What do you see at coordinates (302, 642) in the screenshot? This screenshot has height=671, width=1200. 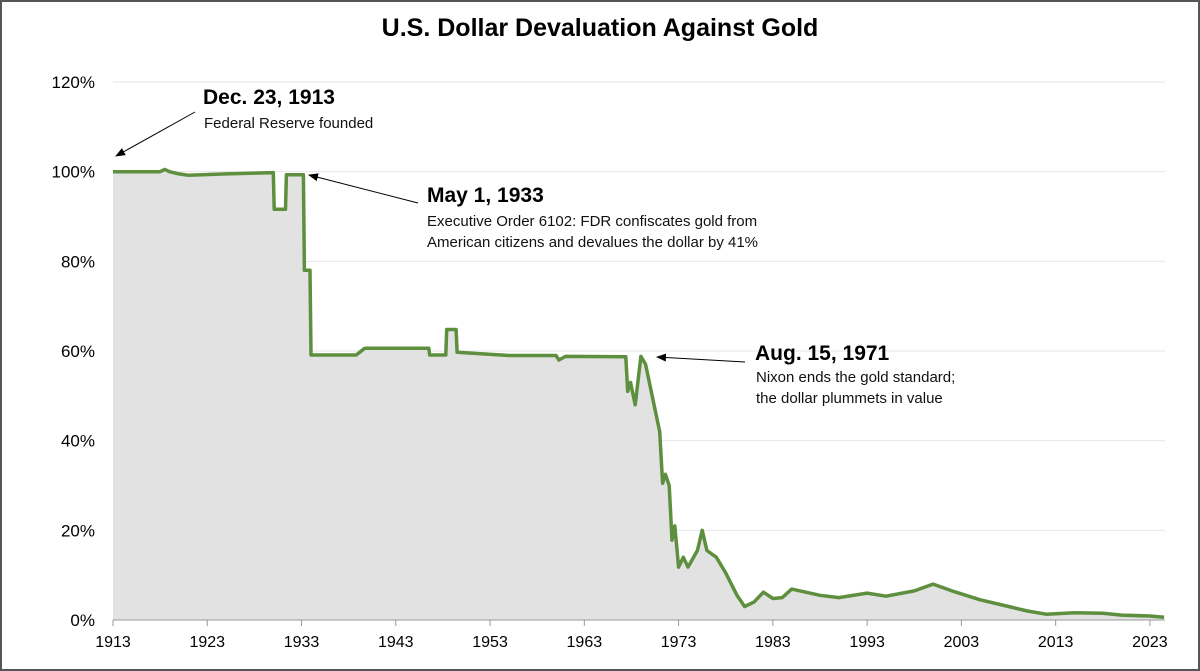 I see `x-tick-label: 1933` at bounding box center [302, 642].